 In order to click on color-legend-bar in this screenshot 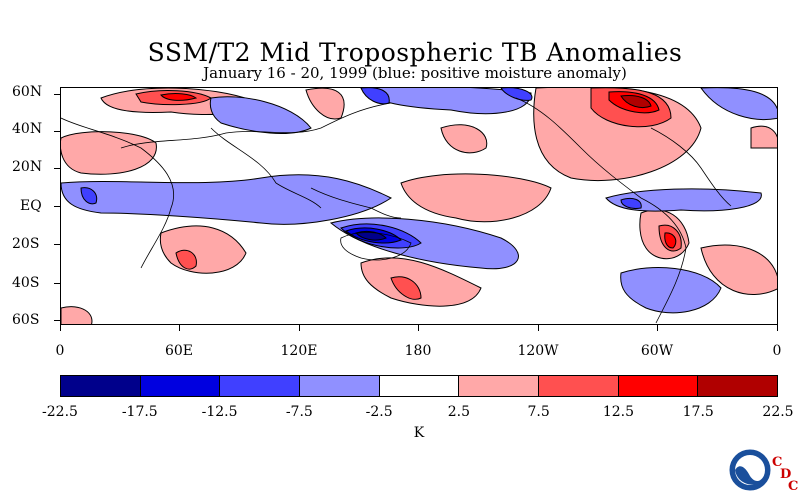, I will do `click(419, 386)`.